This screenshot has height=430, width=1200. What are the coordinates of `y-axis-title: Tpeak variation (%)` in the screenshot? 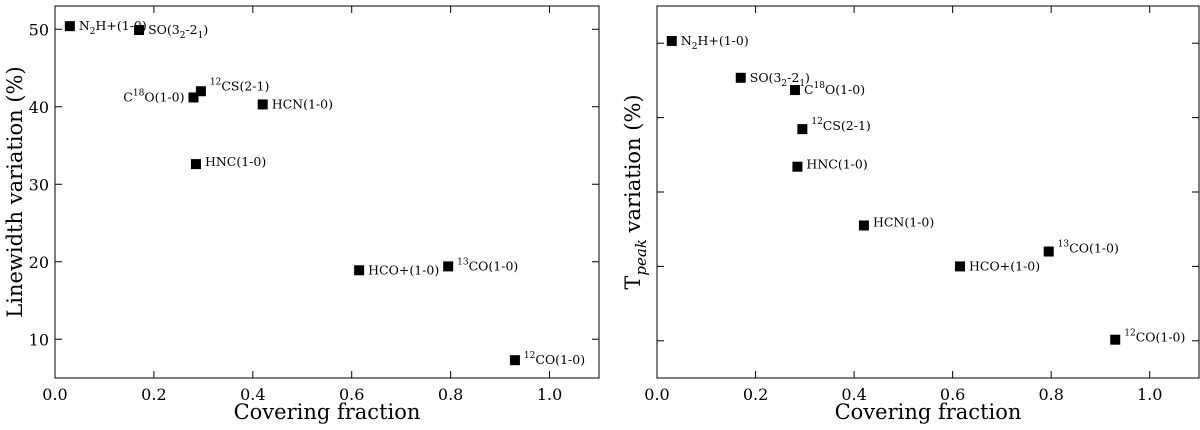 It's located at (635, 191).